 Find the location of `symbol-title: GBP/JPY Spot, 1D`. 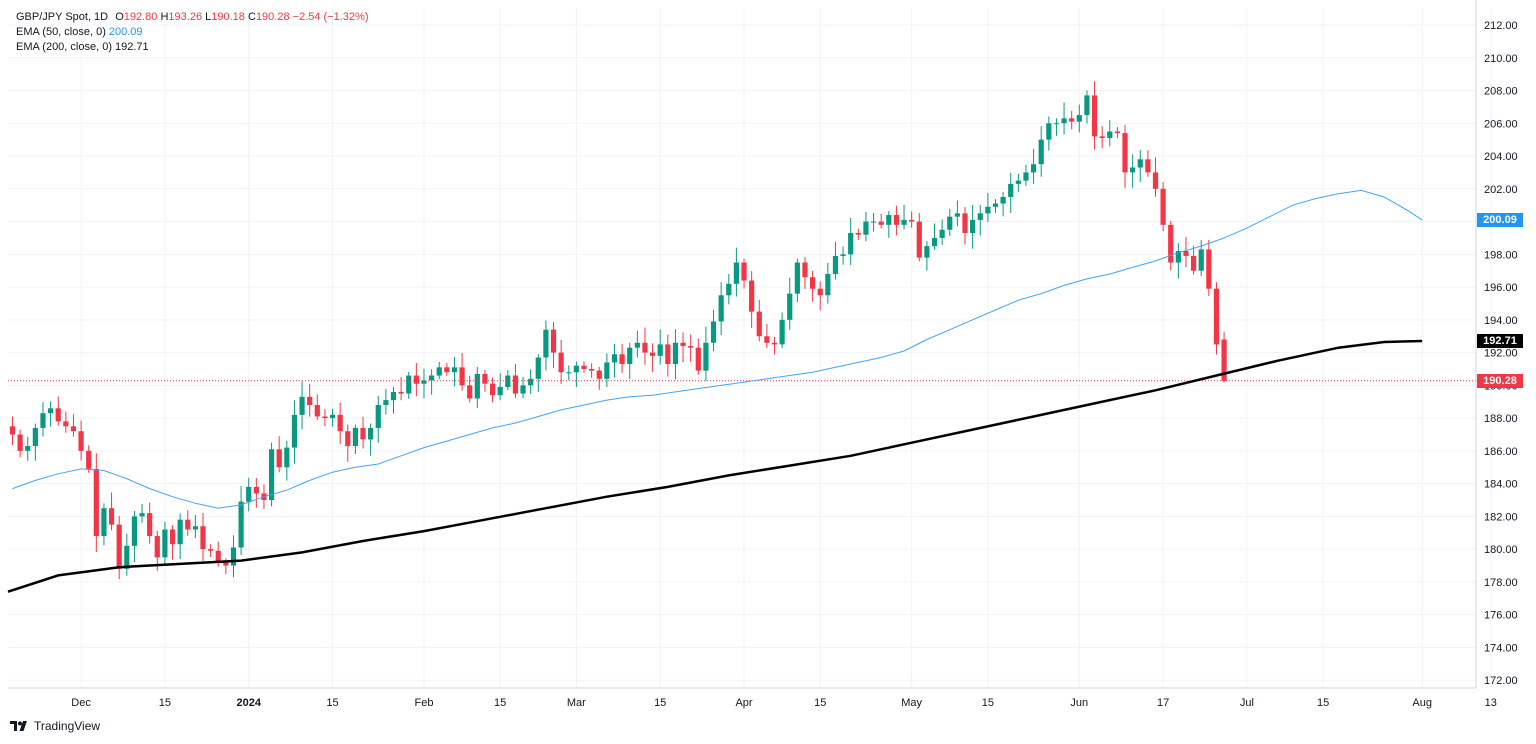

symbol-title: GBP/JPY Spot, 1D is located at coordinates (62, 17).